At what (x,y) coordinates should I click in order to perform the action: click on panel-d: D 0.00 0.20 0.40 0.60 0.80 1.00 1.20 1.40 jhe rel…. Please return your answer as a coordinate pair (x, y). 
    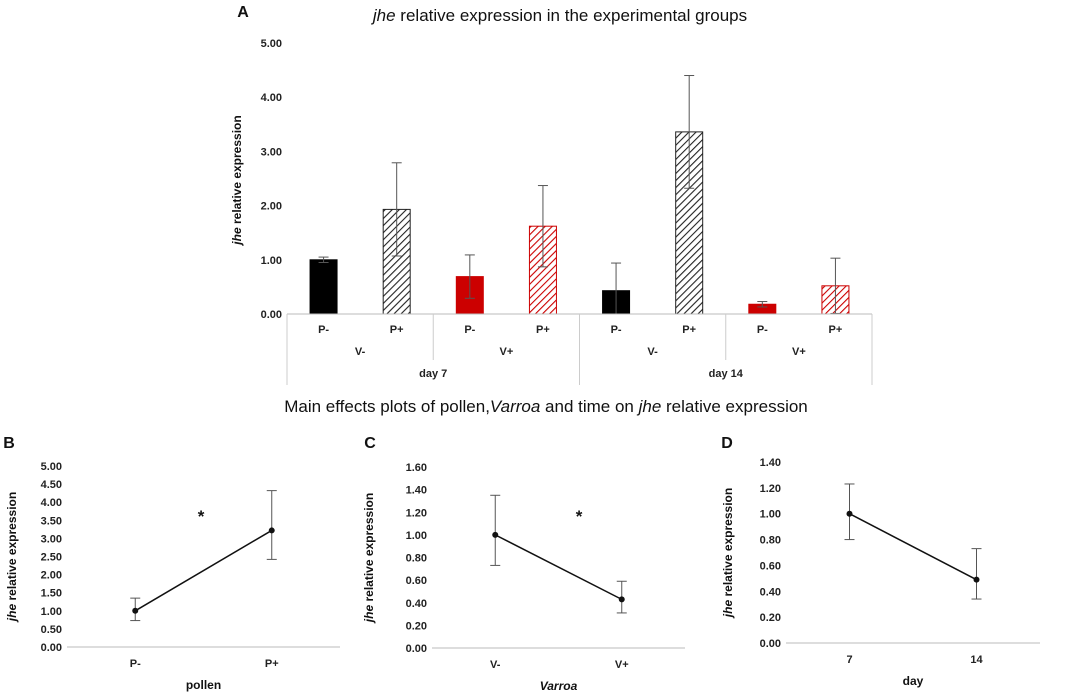
    Looking at the image, I should click on (880, 561).